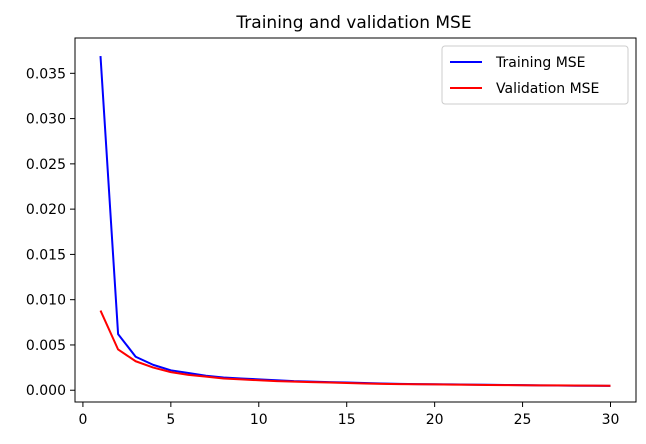  What do you see at coordinates (50, 232) in the screenshot?
I see `y-axis: 0.000 0.005 0.010 0.015 0.020 0.025 0.030 0.035` at bounding box center [50, 232].